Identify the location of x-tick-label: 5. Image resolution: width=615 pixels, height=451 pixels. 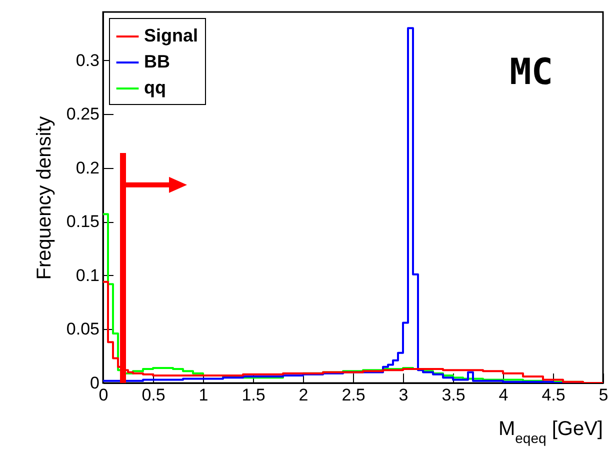
(603, 395).